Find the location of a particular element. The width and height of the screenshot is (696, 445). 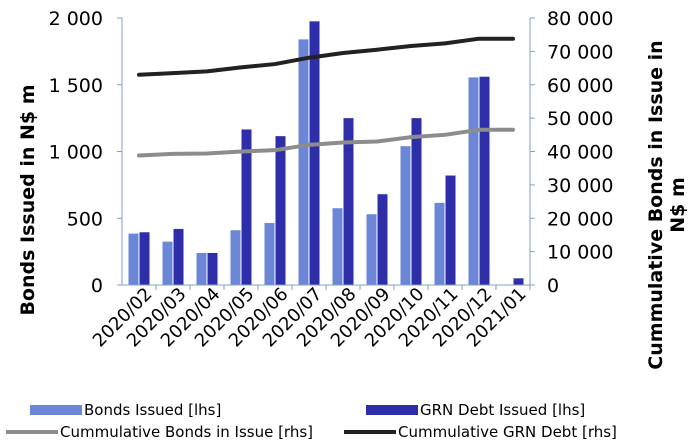

y-tick-label: 1 000 is located at coordinates (76, 153).